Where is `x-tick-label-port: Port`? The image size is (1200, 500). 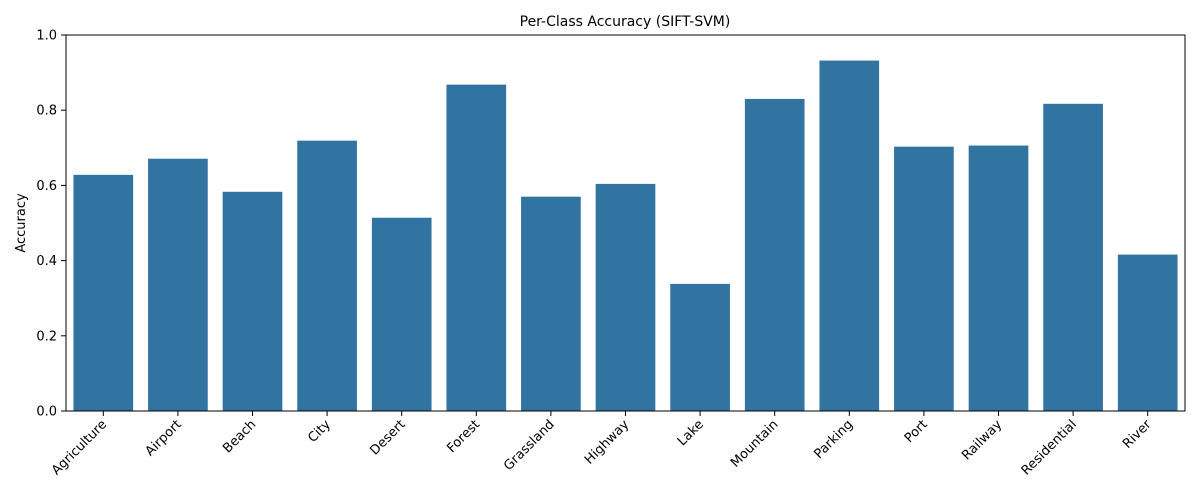 x-tick-label-port: Port is located at coordinates (916, 431).